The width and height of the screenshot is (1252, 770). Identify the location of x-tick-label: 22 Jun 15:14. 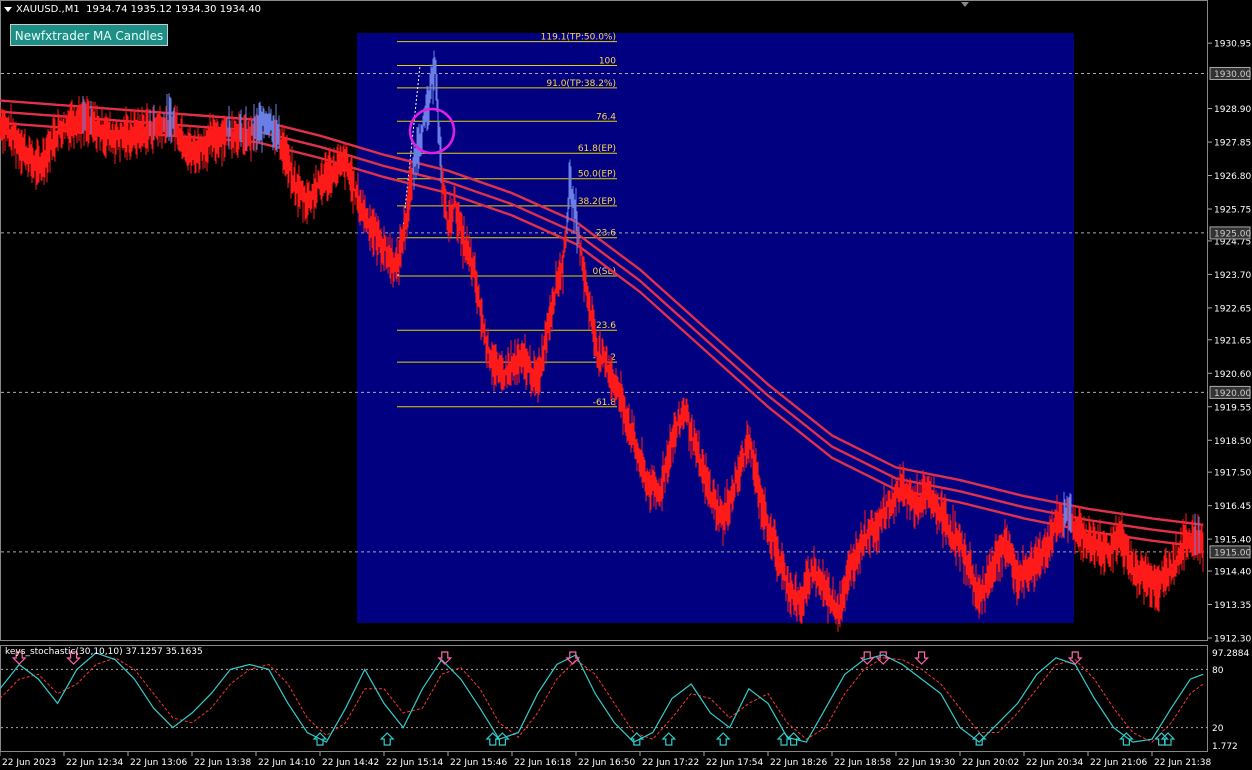
(414, 763).